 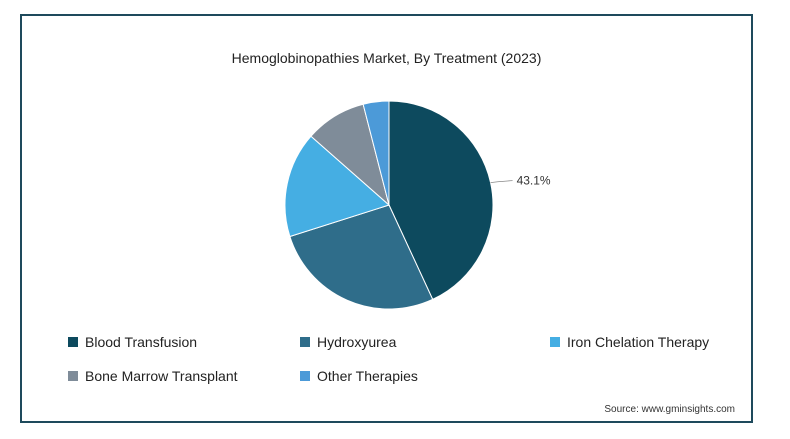 I want to click on legend-label-other-therapies: Other Therapies, so click(x=367, y=376).